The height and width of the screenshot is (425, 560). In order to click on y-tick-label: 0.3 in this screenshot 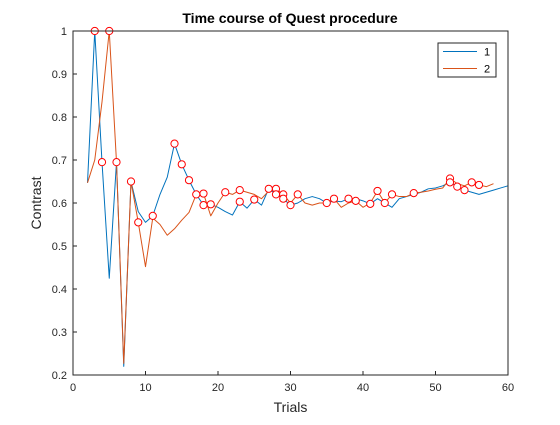, I will do `click(59, 333)`.